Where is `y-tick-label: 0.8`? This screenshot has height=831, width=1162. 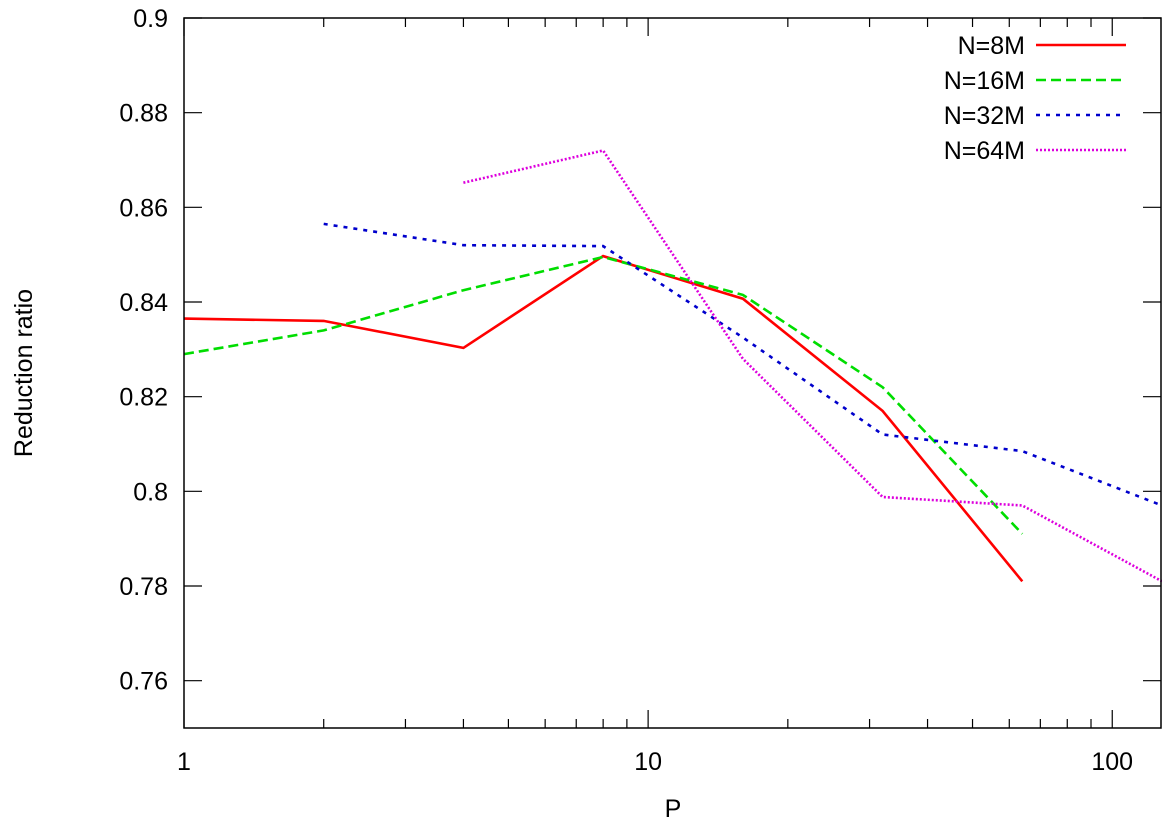 y-tick-label: 0.8 is located at coordinates (150, 492).